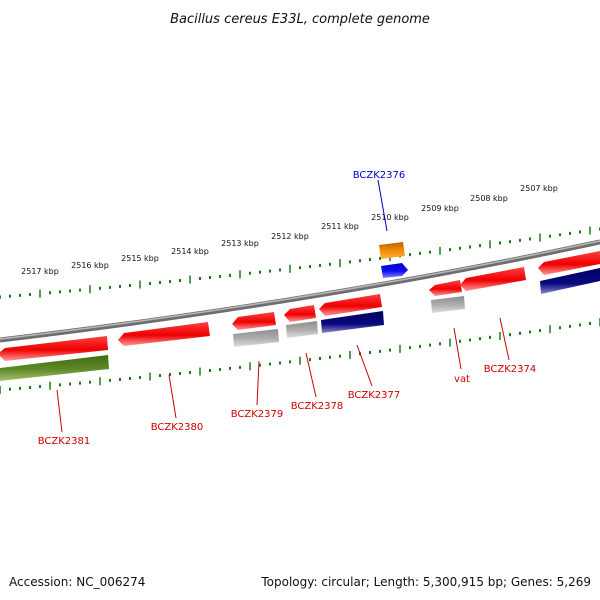  Describe the element at coordinates (190, 251) in the screenshot. I see `kbp-label-2514: 2514 kbp` at that location.